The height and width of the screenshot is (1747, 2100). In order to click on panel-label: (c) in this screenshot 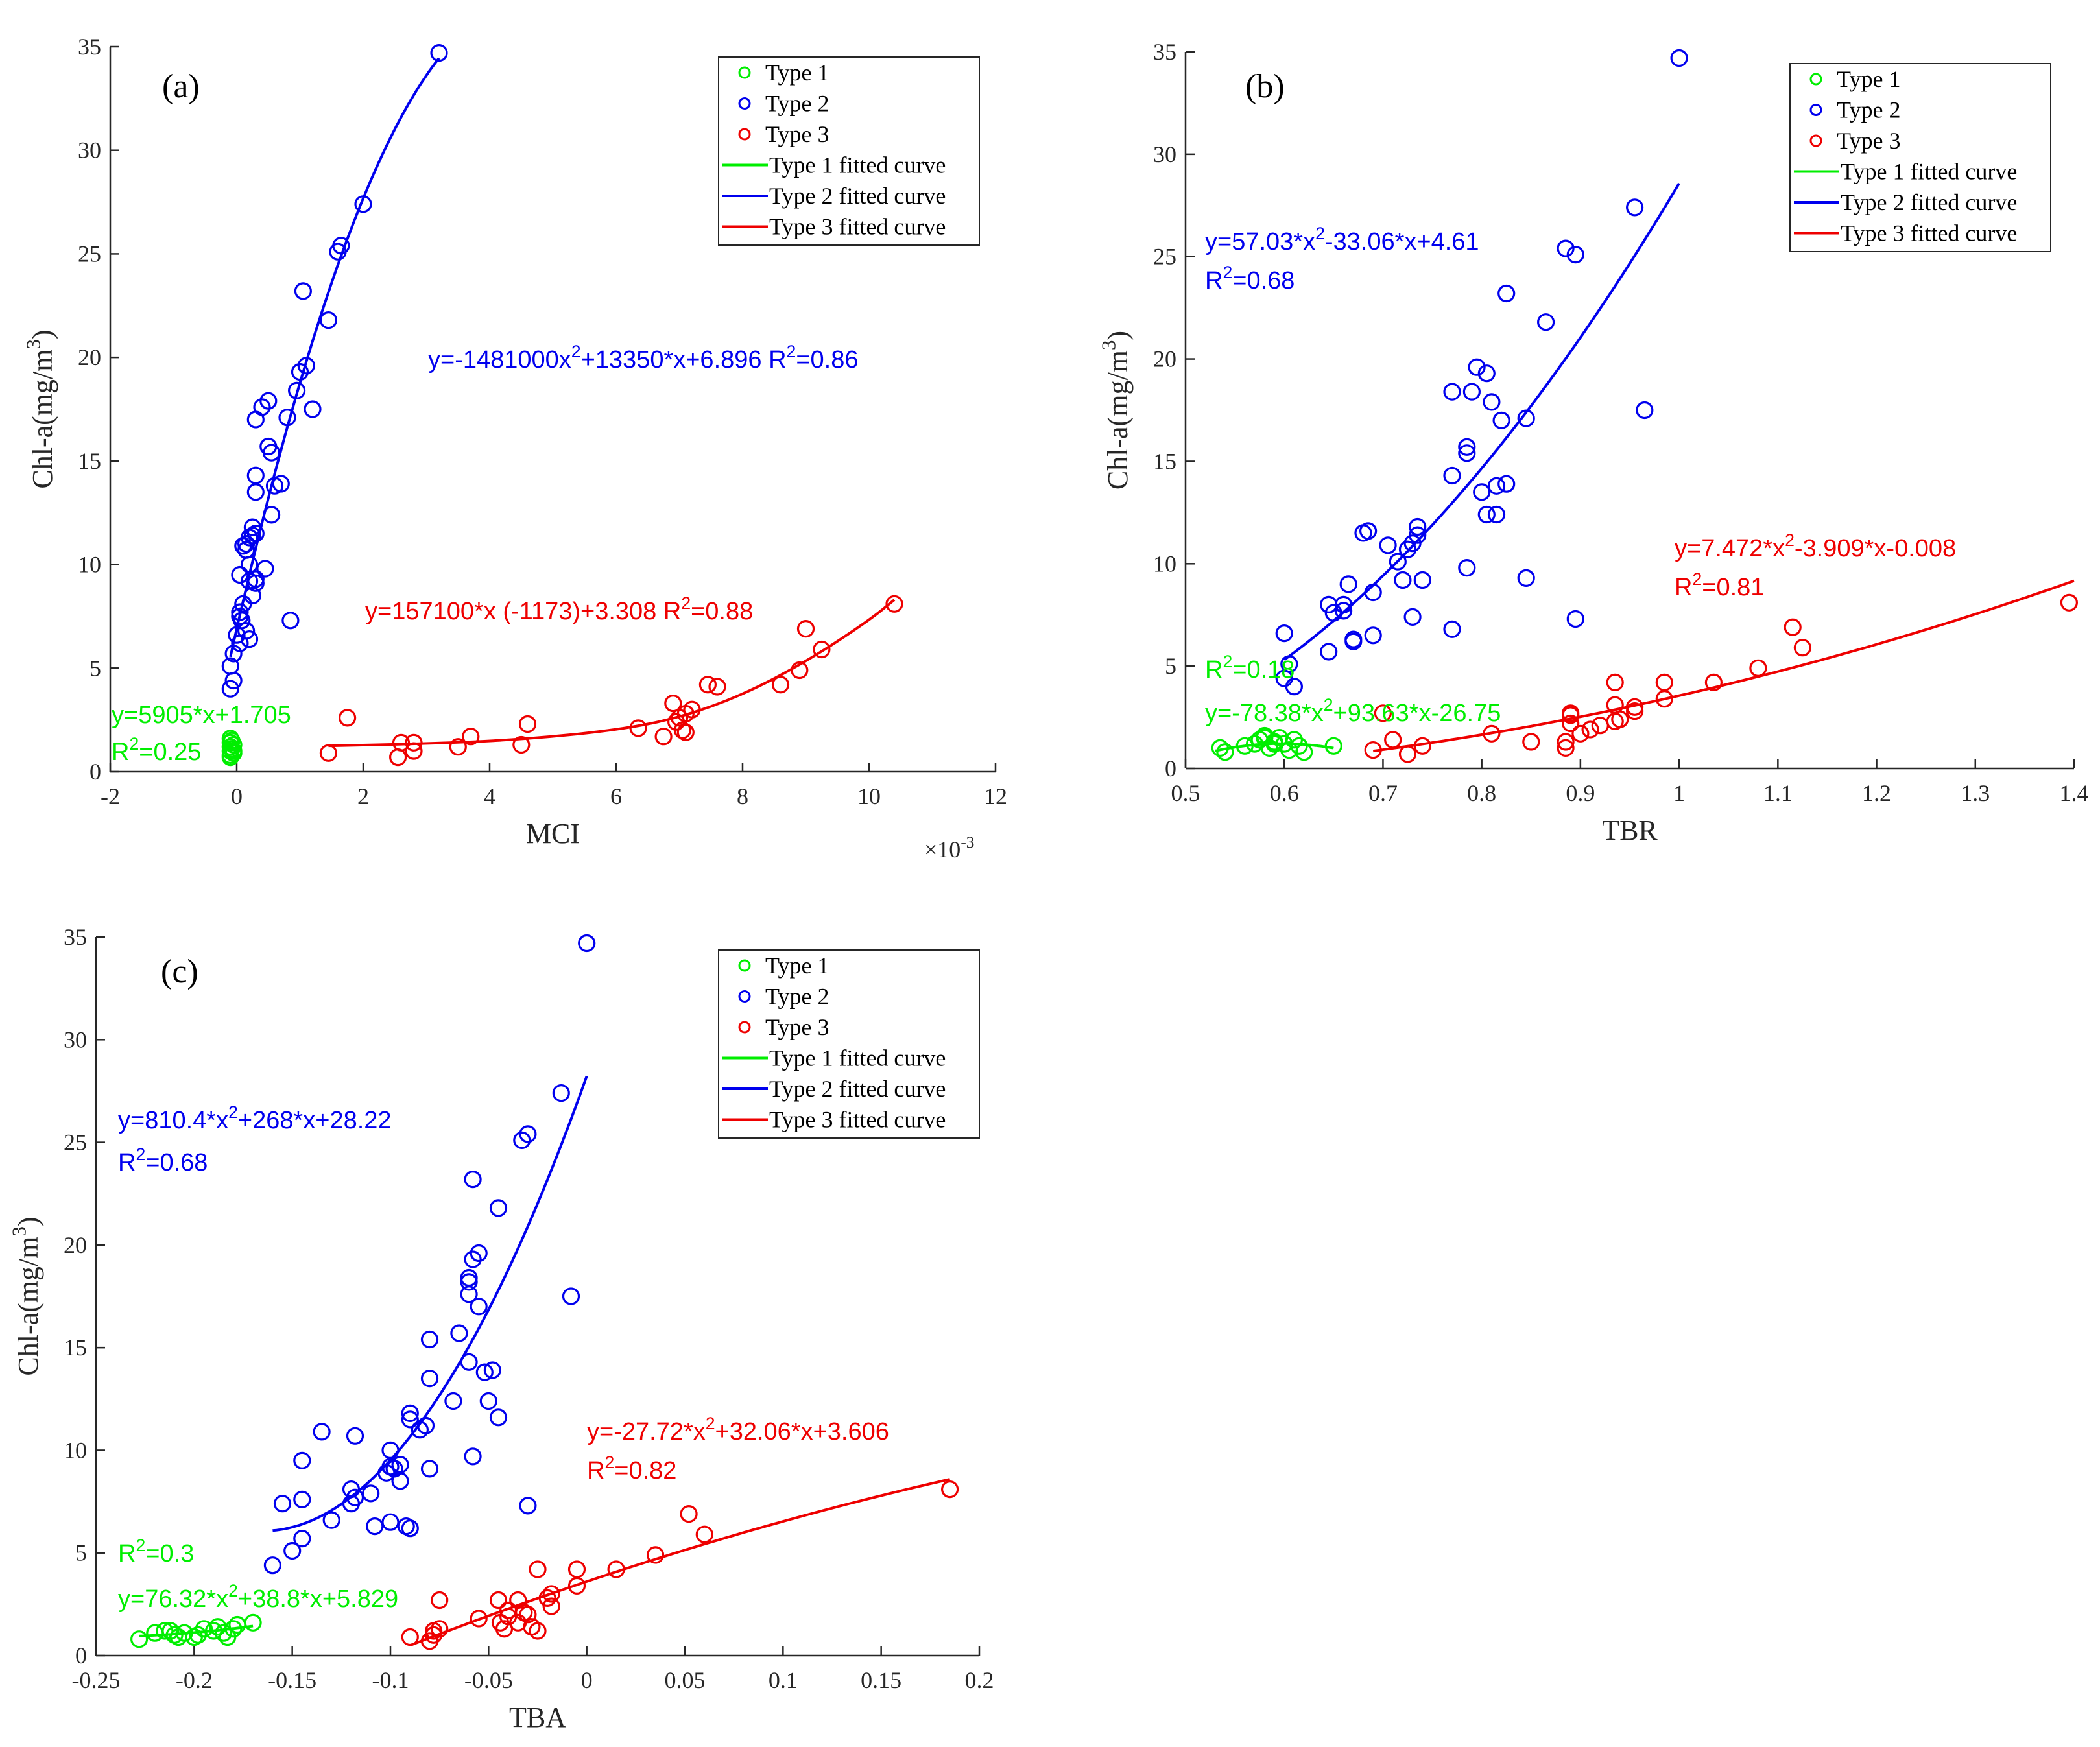, I will do `click(179, 971)`.